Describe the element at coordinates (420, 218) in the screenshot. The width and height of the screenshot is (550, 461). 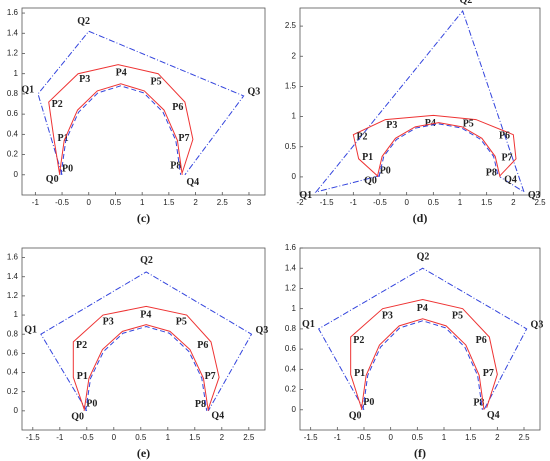
I see `caption: (d)` at that location.